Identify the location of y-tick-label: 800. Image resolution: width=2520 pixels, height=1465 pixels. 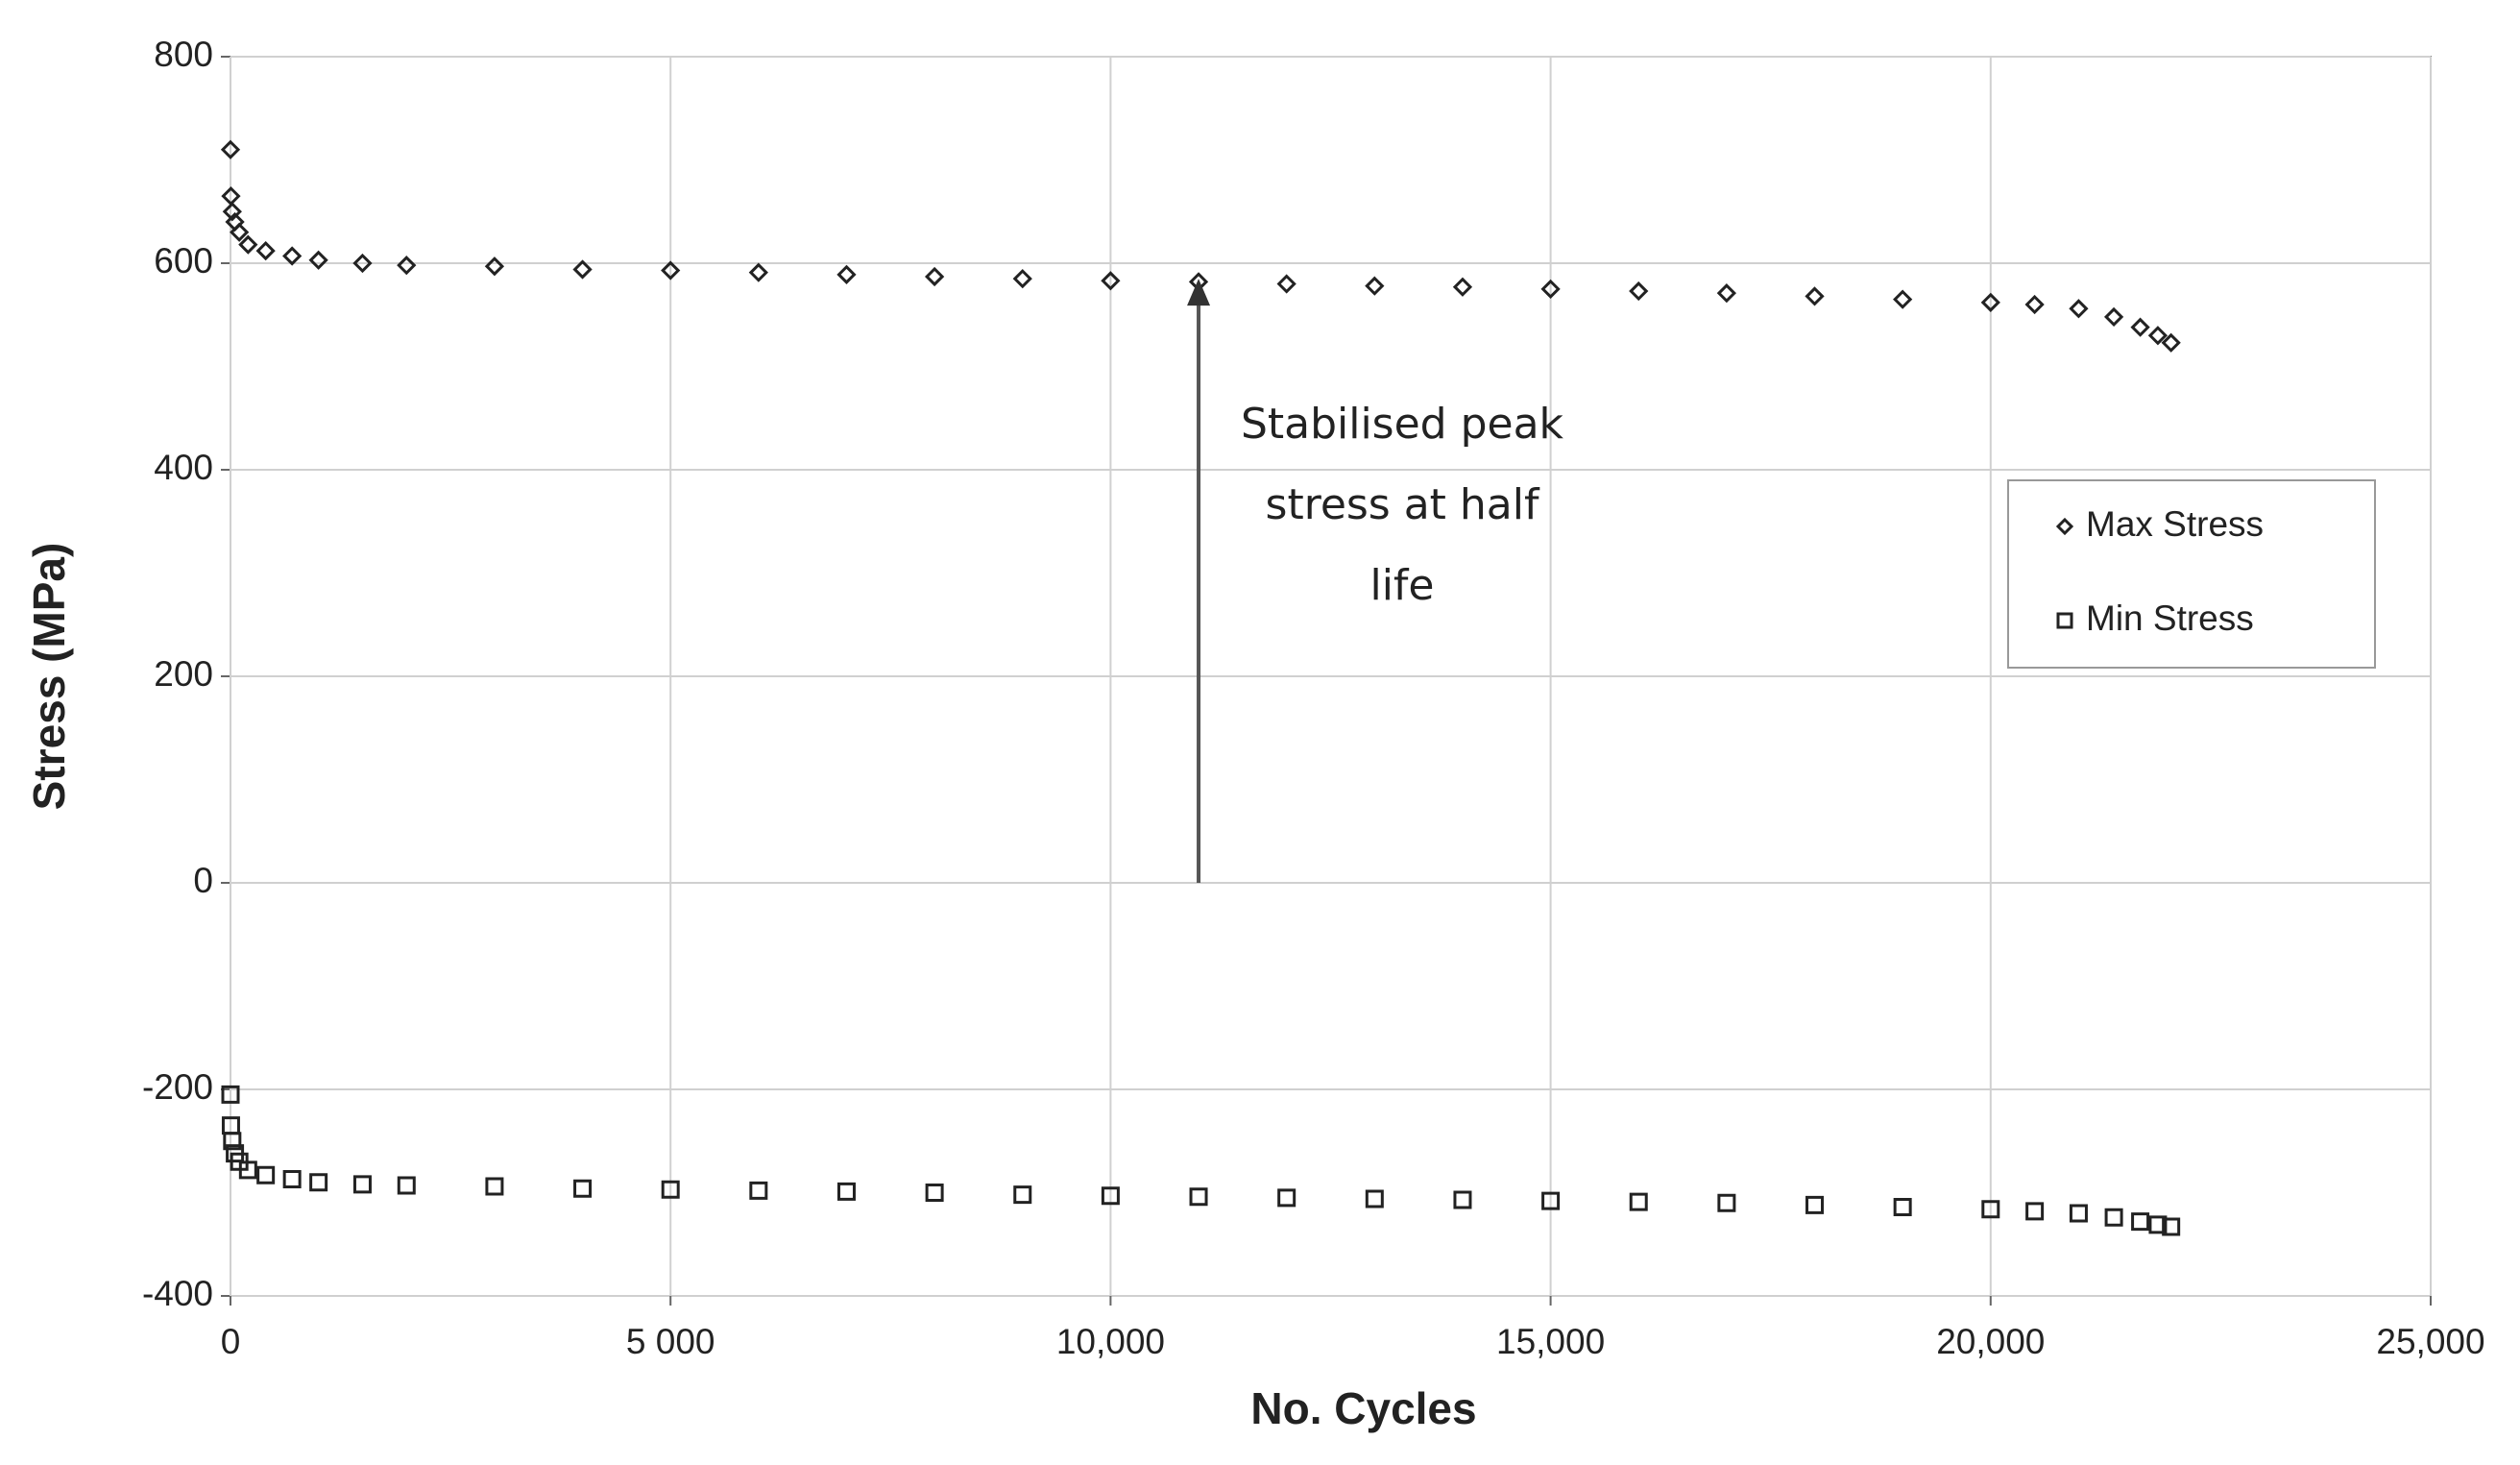
(183, 54).